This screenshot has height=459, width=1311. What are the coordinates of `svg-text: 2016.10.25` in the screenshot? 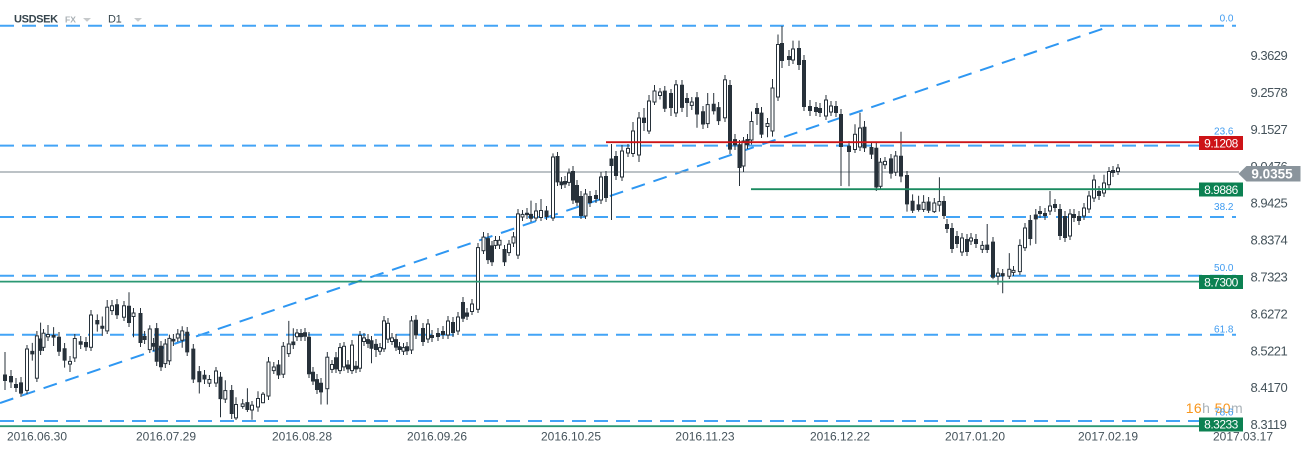 It's located at (571, 437).